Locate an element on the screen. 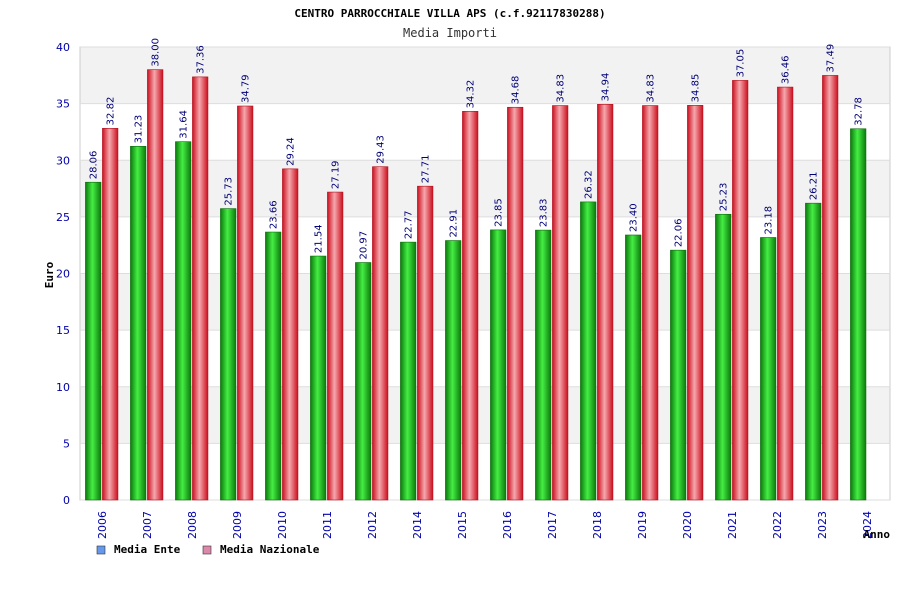 The image size is (900, 600). data-label: 36.46 is located at coordinates (786, 69).